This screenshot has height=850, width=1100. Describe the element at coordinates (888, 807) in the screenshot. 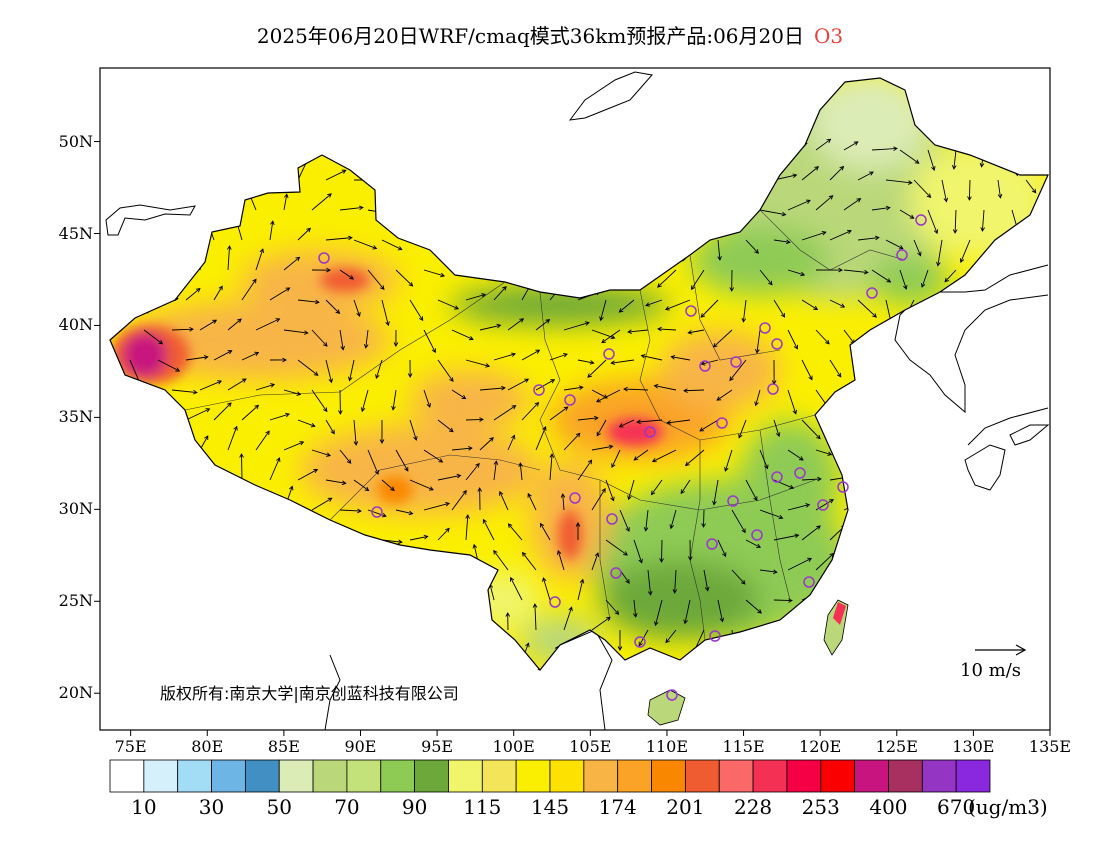

I see `colorbar-tick-label: 400` at that location.